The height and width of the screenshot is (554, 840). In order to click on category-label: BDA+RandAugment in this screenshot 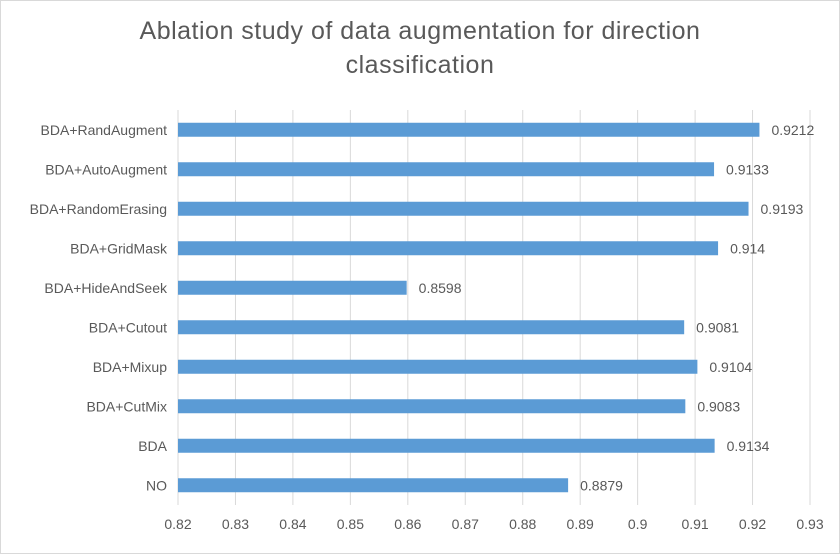, I will do `click(104, 130)`.